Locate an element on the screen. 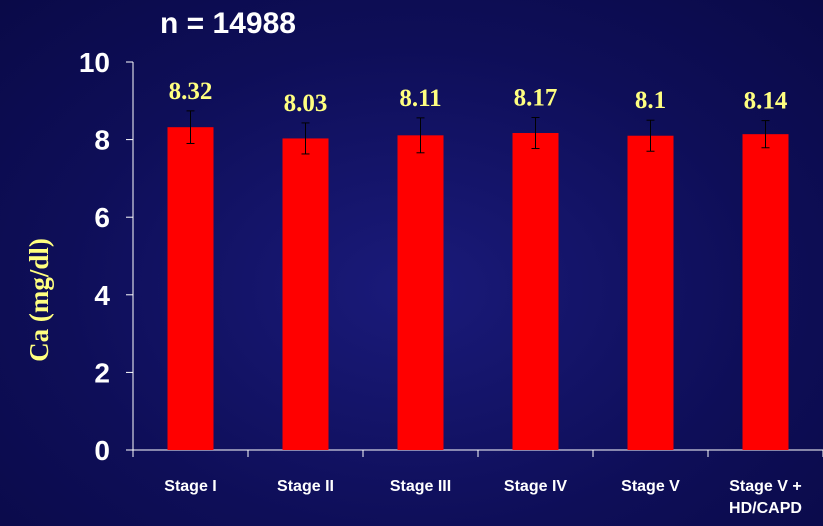 This screenshot has height=526, width=823. value-label: 8.11 is located at coordinates (420, 98).